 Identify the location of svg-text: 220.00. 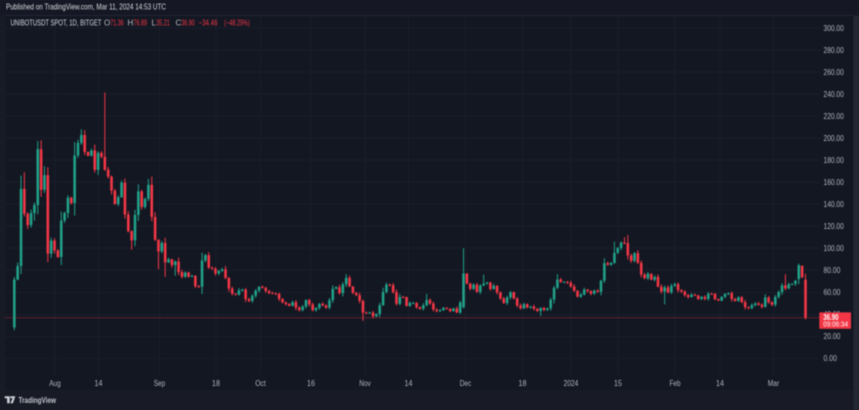
(834, 116).